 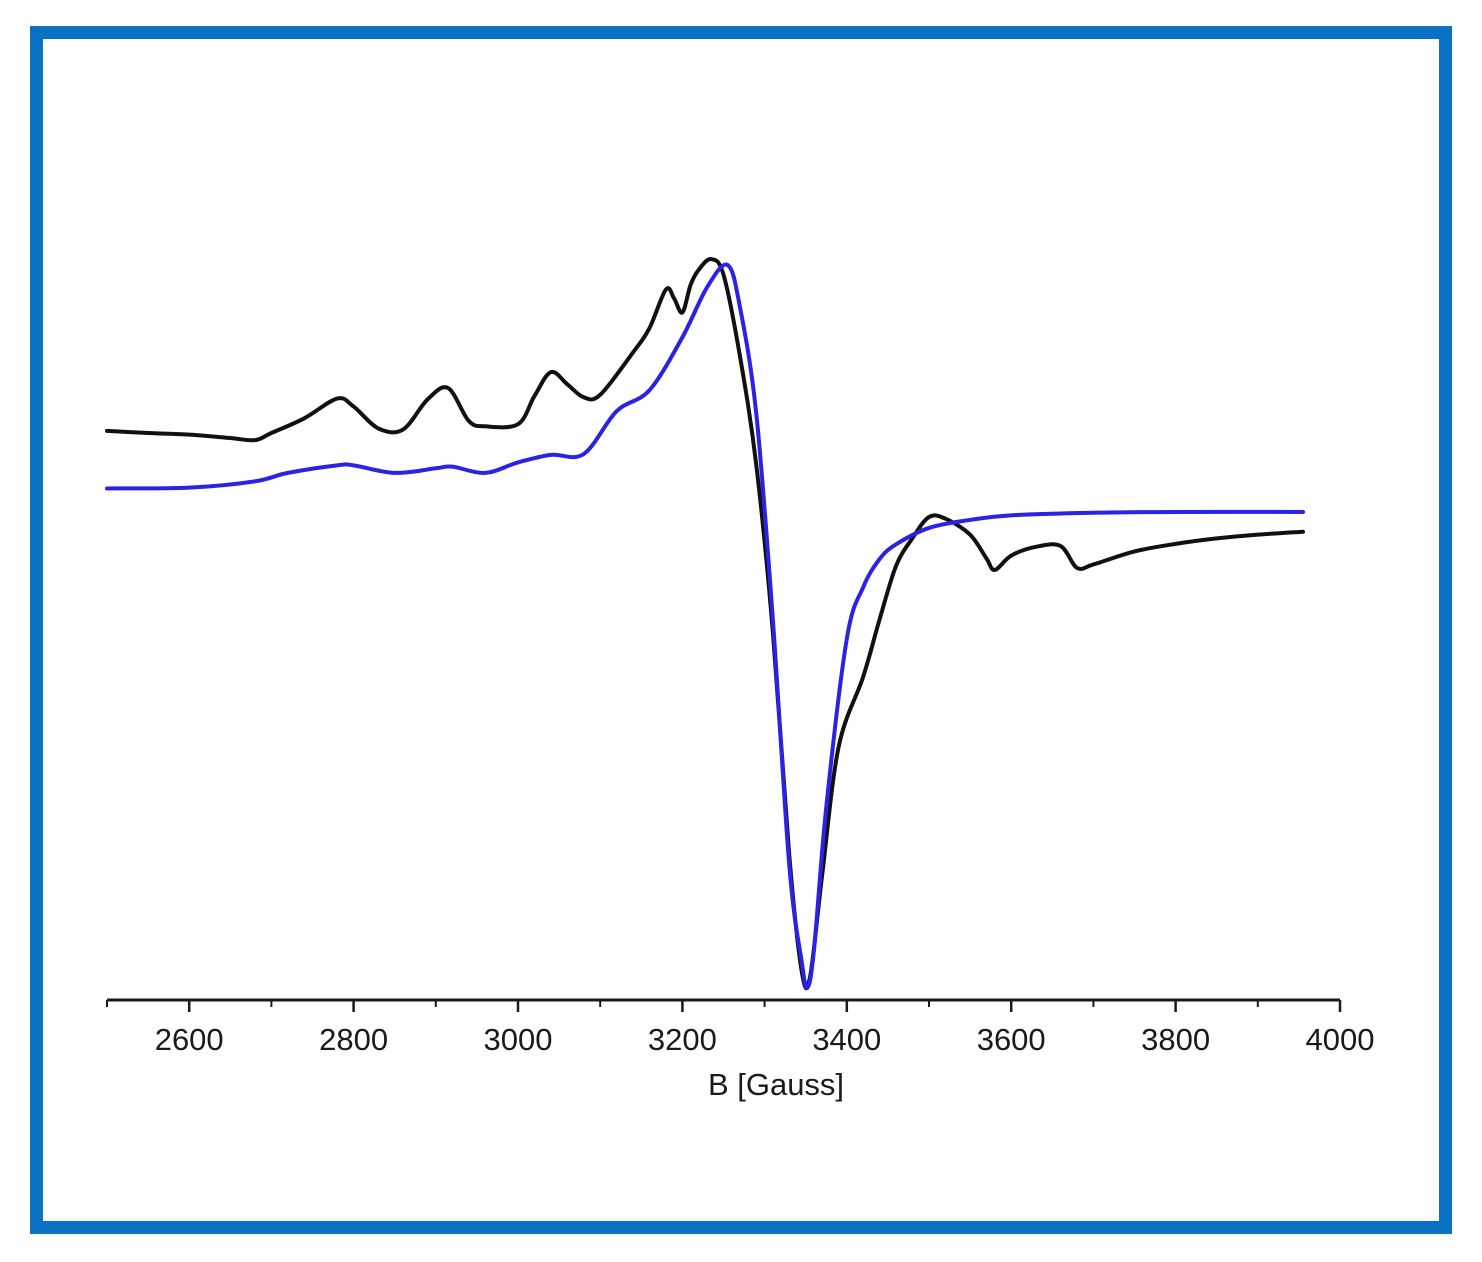 I want to click on x-tick-label: 3200, so click(x=682, y=1039).